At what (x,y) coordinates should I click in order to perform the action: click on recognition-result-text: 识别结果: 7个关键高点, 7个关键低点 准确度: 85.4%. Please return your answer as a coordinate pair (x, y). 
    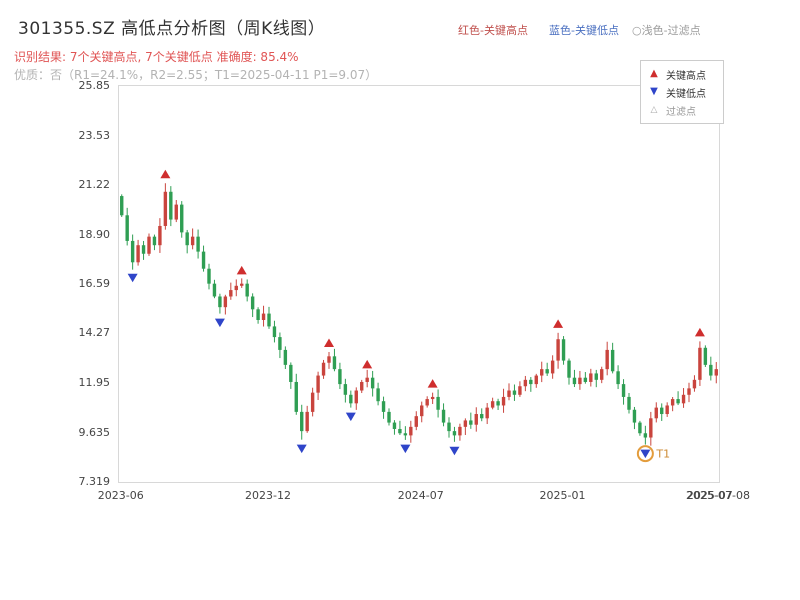
    Looking at the image, I should click on (156, 57).